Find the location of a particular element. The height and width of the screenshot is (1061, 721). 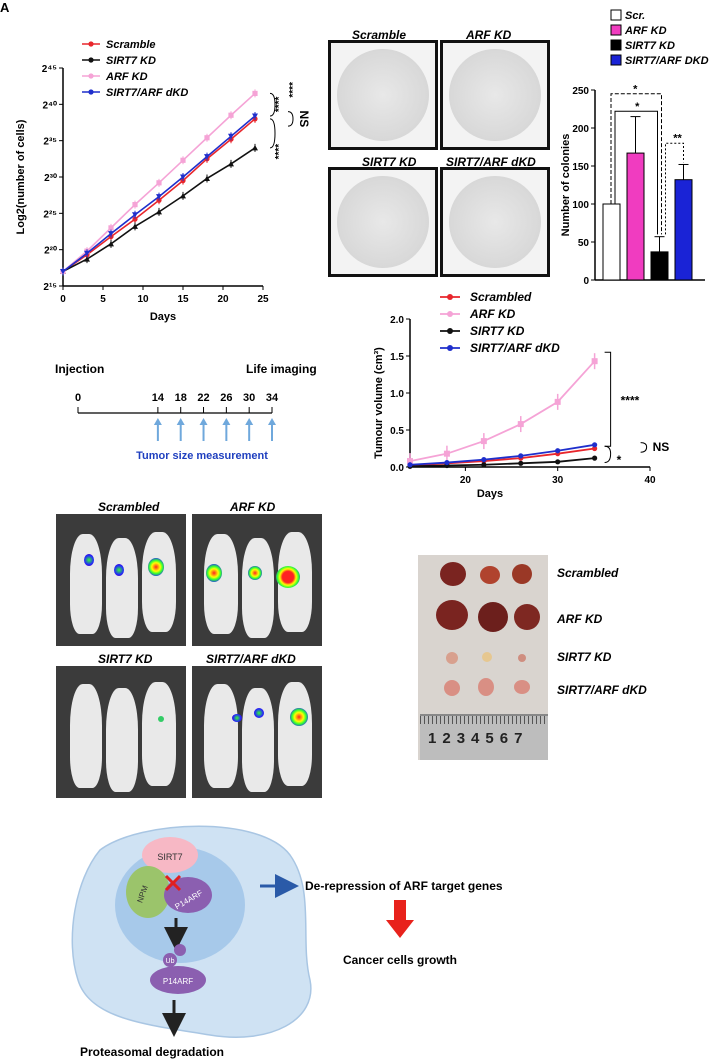

sirt7-protein is located at coordinates (170, 855).